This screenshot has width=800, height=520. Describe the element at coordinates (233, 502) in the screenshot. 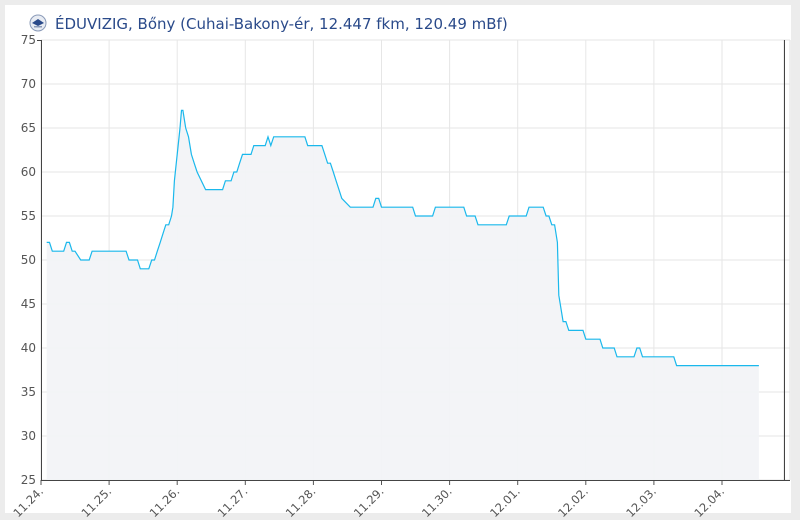

I see `x-tick-label: 11.27.` at that location.